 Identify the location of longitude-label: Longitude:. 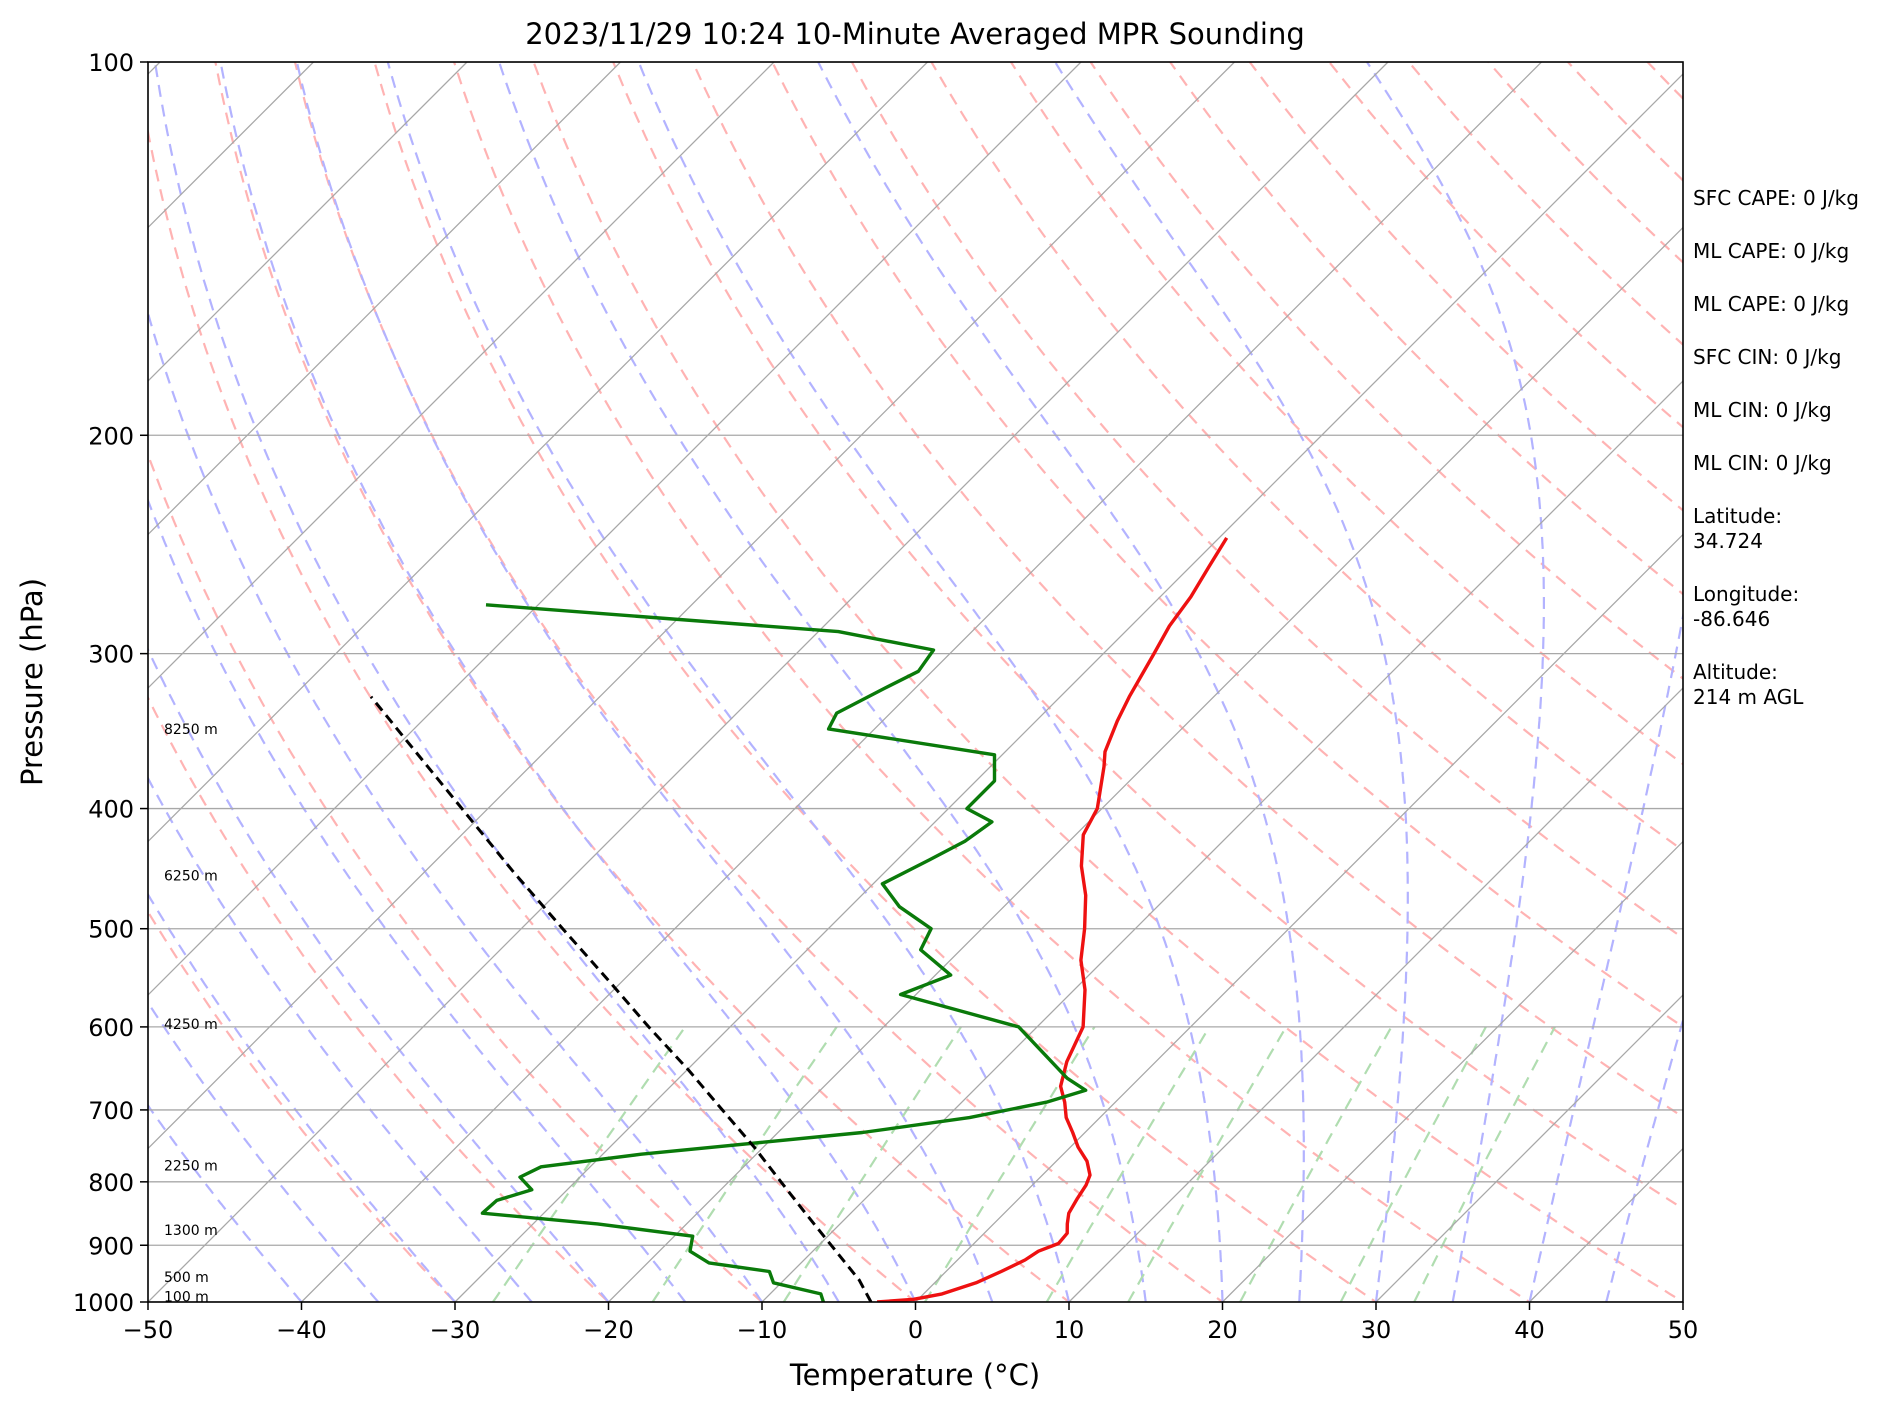
(1746, 594).